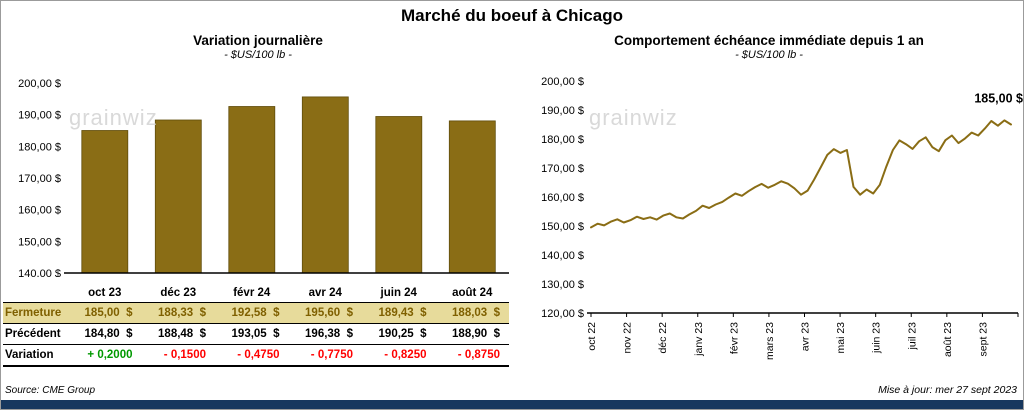 The image size is (1024, 410). What do you see at coordinates (108, 313) in the screenshot?
I see `value-cell: 185,00 $` at bounding box center [108, 313].